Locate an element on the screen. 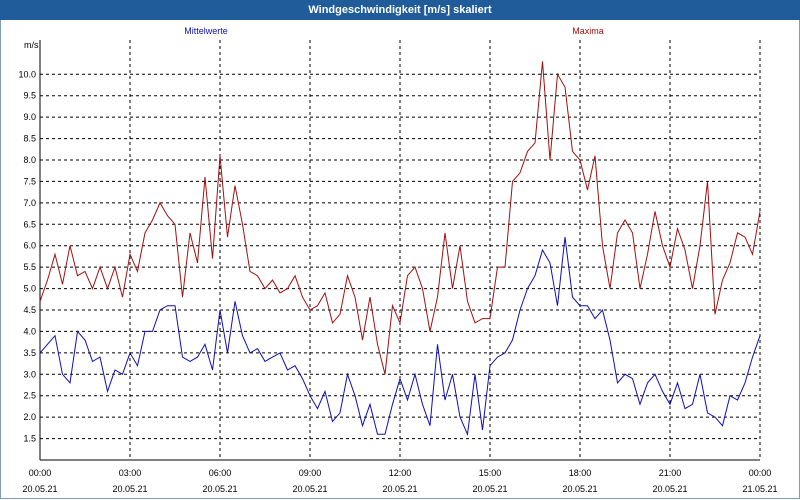  chart-title-bar: Windgeschwindigkeit [m/s] skaliert is located at coordinates (400, 10).